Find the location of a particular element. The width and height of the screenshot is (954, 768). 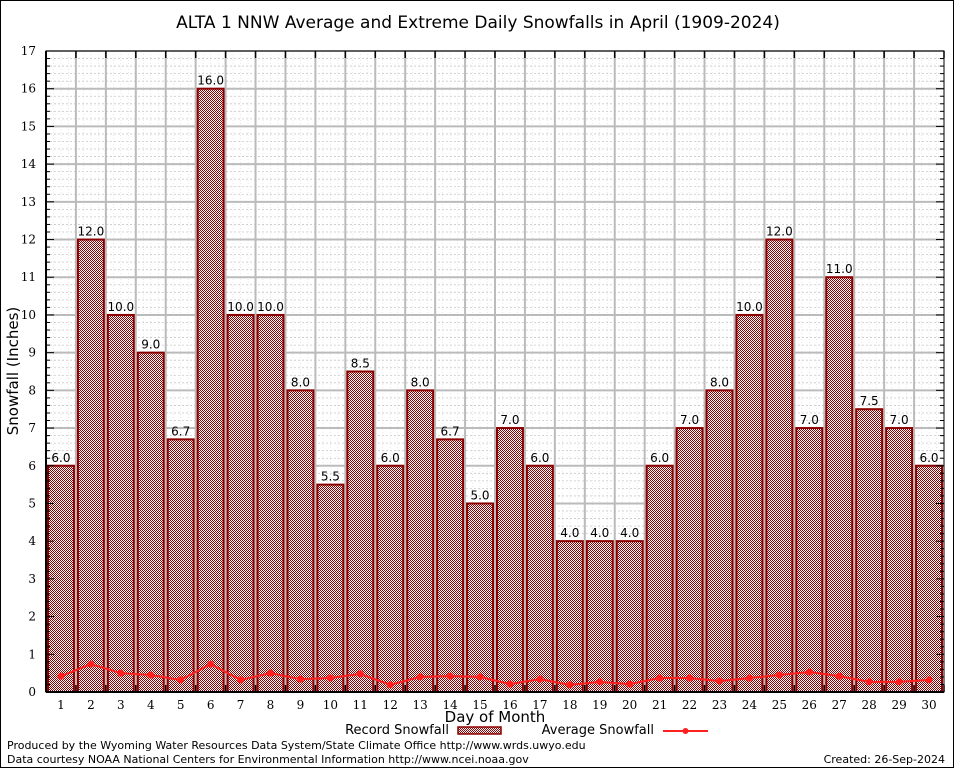

y-tick-label: 5 is located at coordinates (32, 503).